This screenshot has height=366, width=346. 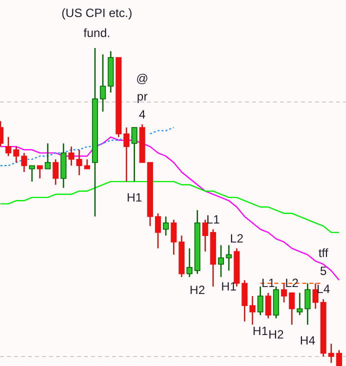 What do you see at coordinates (142, 96) in the screenshot?
I see `text: @ pr 4` at bounding box center [142, 96].